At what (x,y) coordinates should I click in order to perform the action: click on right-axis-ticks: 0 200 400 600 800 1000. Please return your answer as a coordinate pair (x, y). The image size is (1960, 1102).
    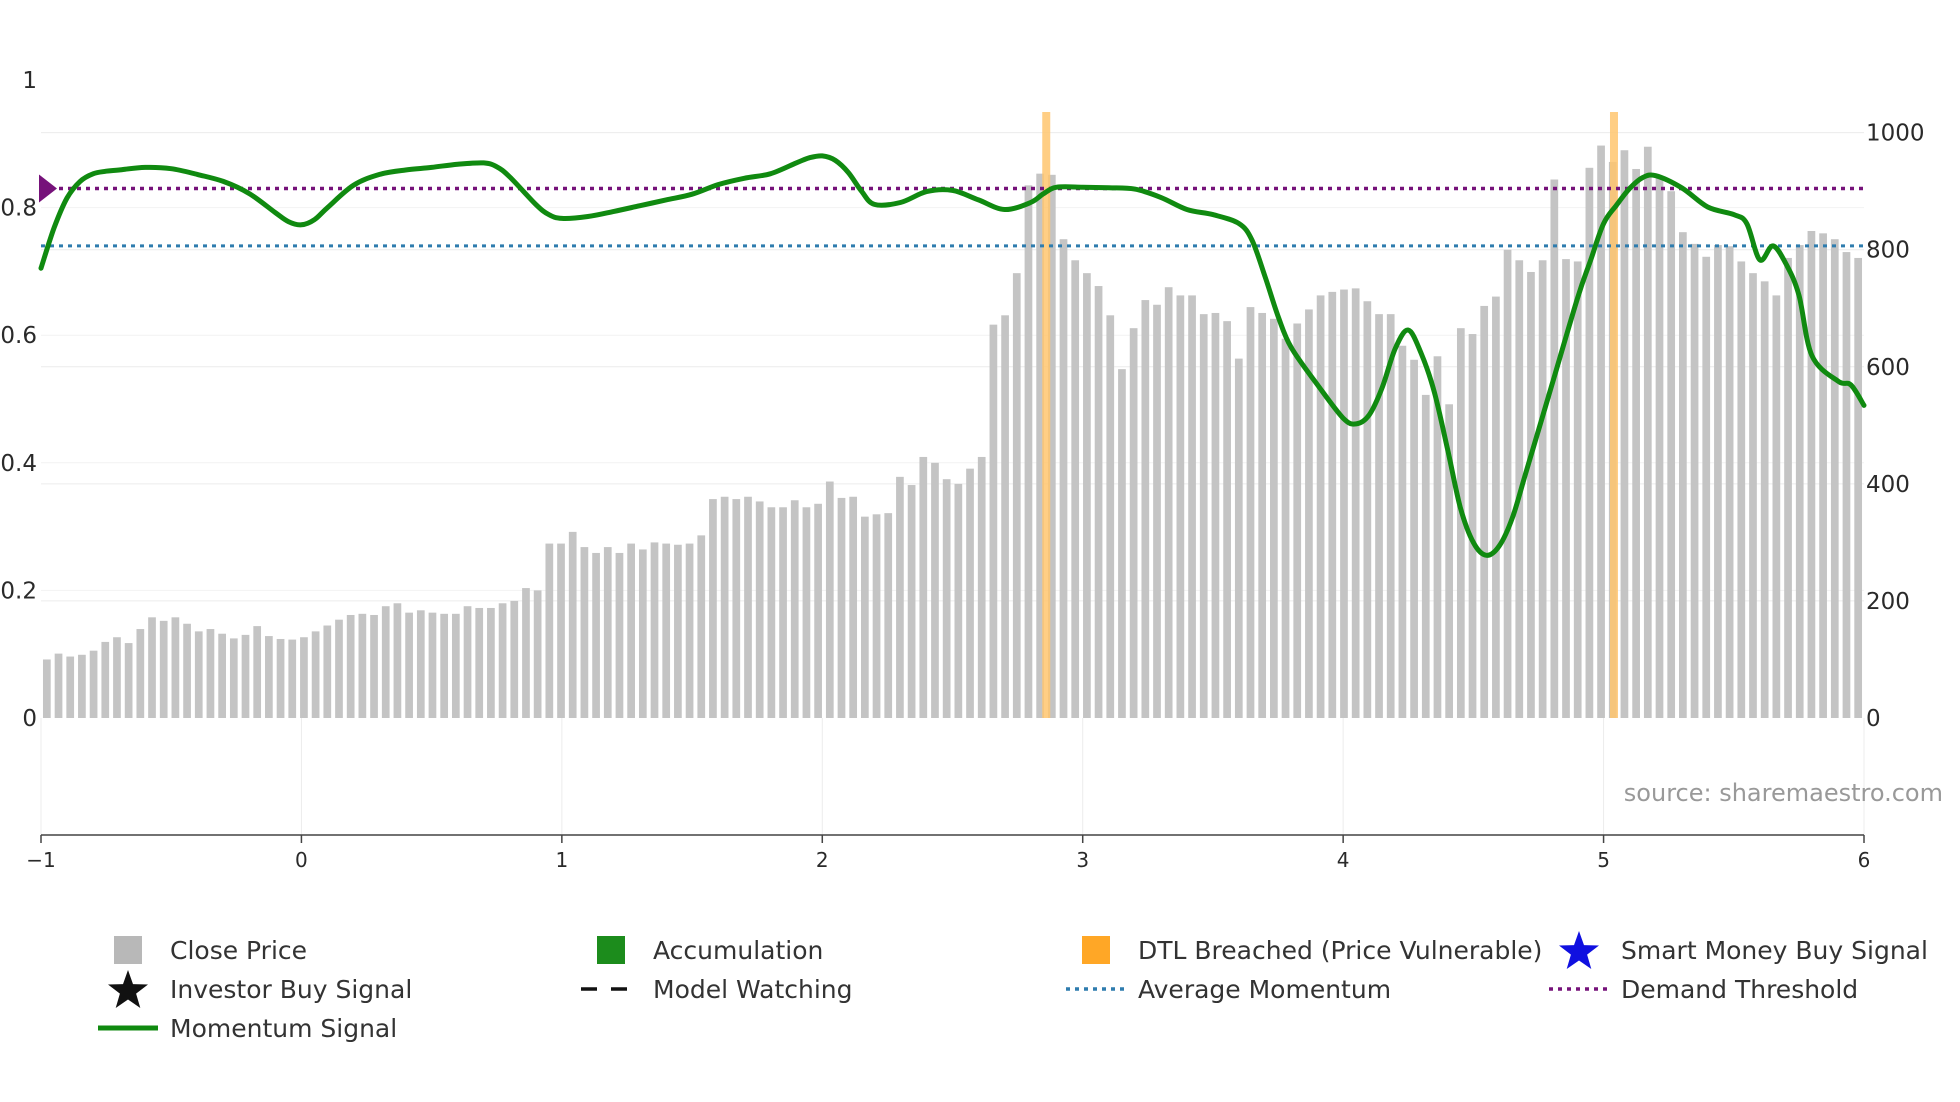
    Looking at the image, I should click on (1895, 426).